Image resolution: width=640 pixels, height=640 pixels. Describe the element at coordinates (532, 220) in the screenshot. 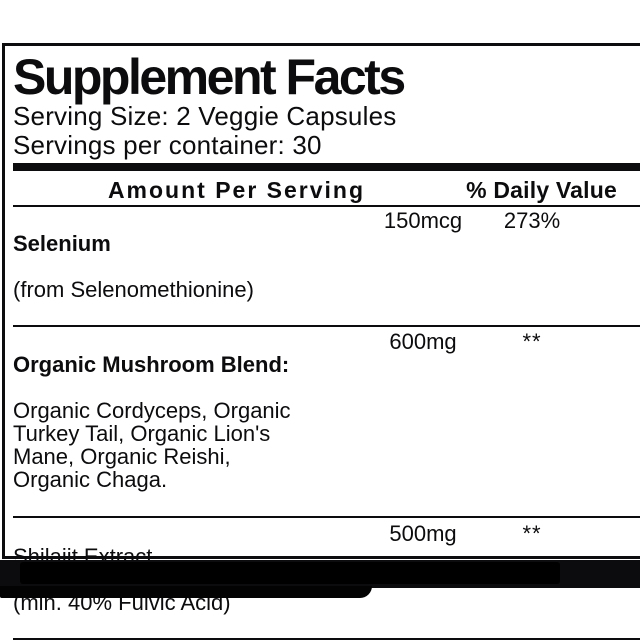

I see `ingredient-daily-value: 273%` at that location.